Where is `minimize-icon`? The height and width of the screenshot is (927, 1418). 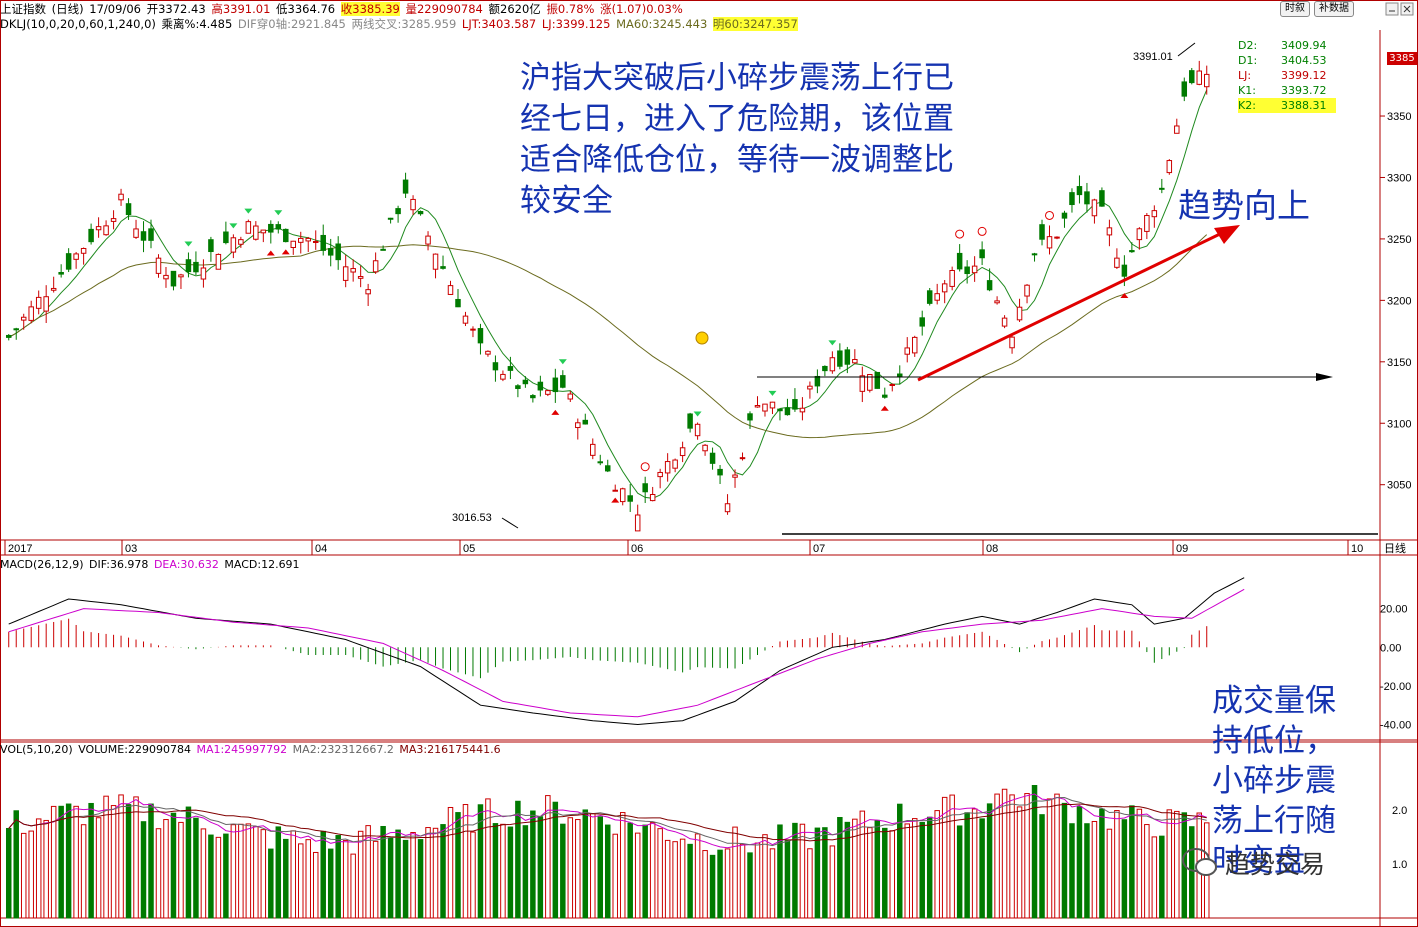 minimize-icon is located at coordinates (1392, 9).